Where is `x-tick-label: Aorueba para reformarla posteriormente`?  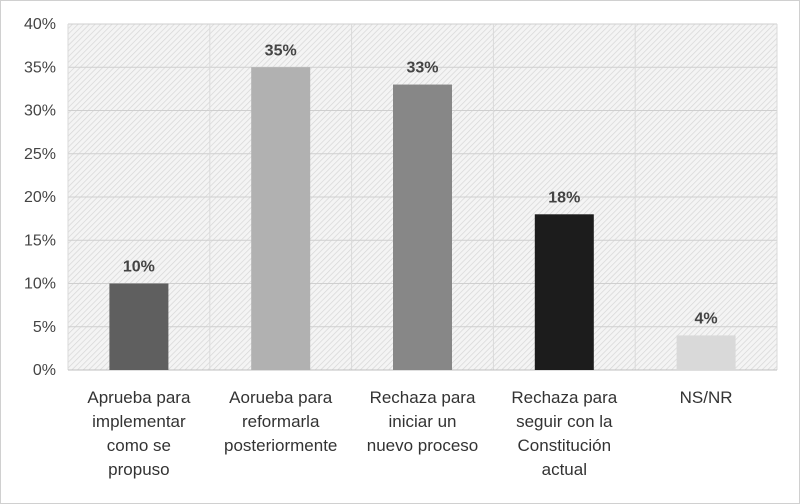
x-tick-label: Aorueba para reformarla posteriormente is located at coordinates (280, 421).